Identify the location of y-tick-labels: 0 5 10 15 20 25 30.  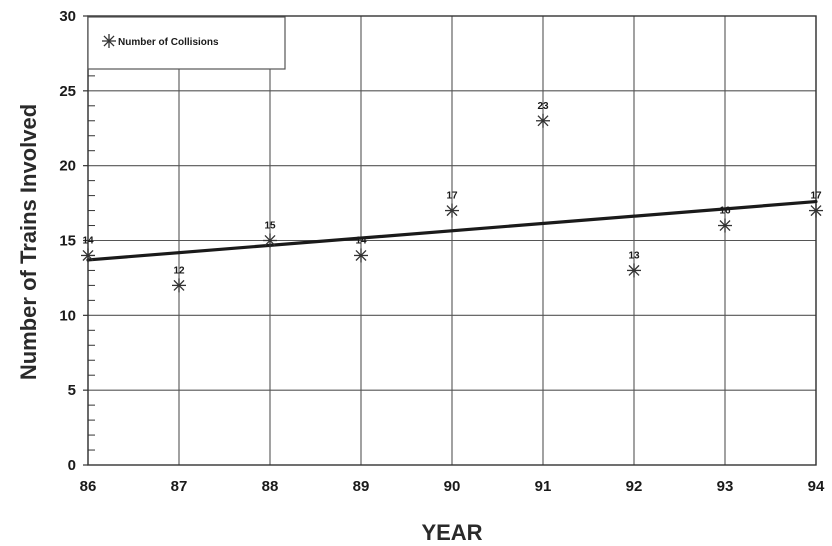
(67, 241).